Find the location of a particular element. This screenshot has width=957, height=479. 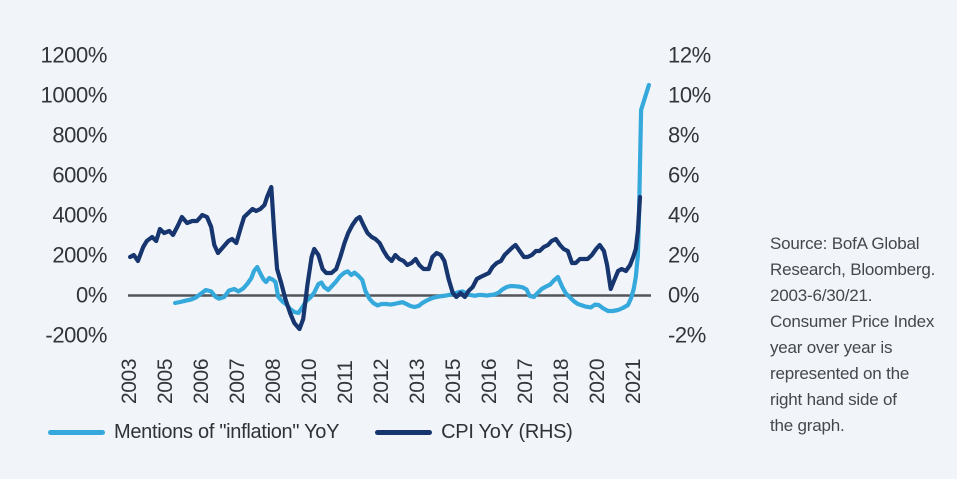

svg-text: 800% is located at coordinates (79, 135).